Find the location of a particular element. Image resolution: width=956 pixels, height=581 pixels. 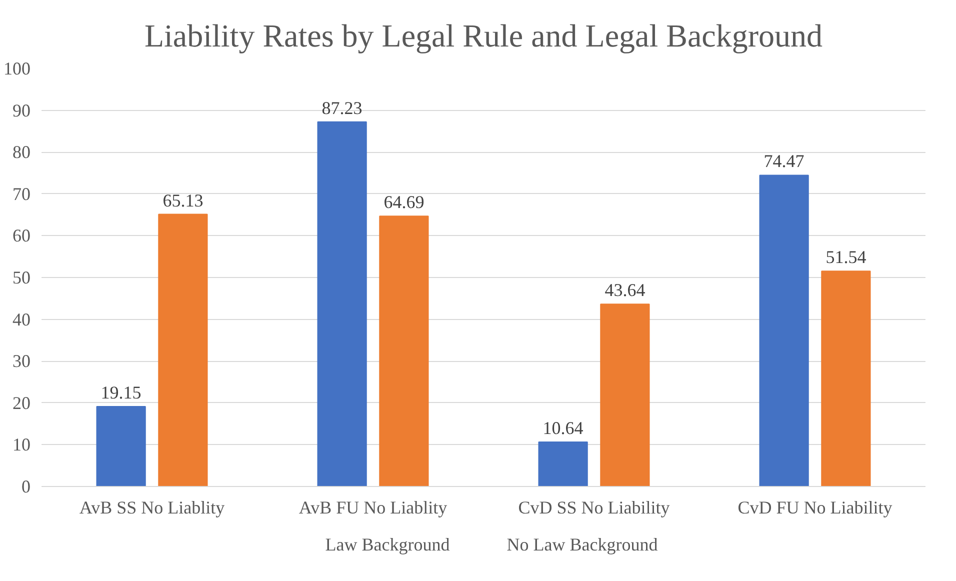

data-label: 74.47 is located at coordinates (784, 161).